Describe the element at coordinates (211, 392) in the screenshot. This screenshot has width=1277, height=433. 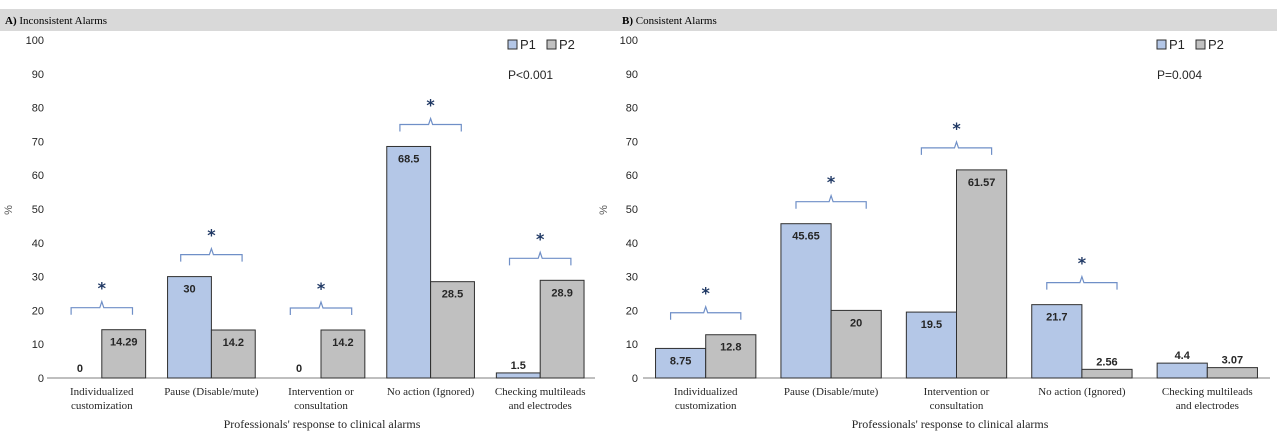
I see `panel-a-category-label: Pause (Disable/mute)` at that location.